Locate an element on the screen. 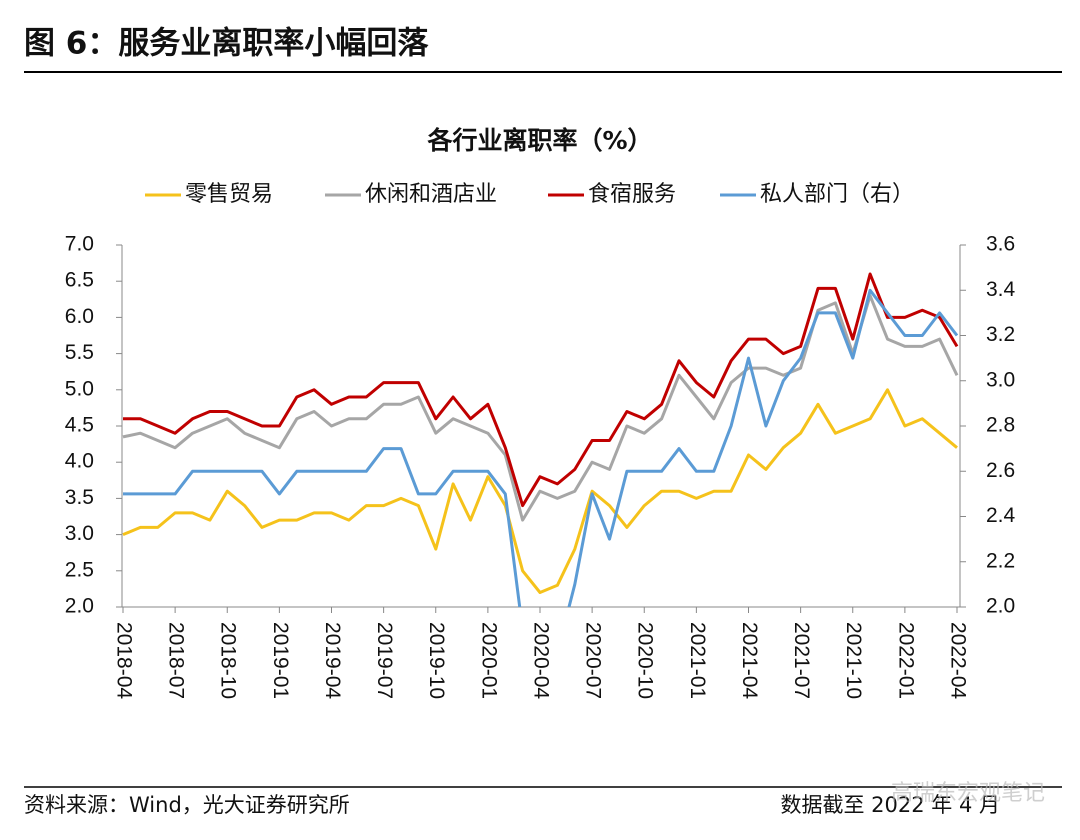  x-tick-label: 2018-07 is located at coordinates (176, 660).